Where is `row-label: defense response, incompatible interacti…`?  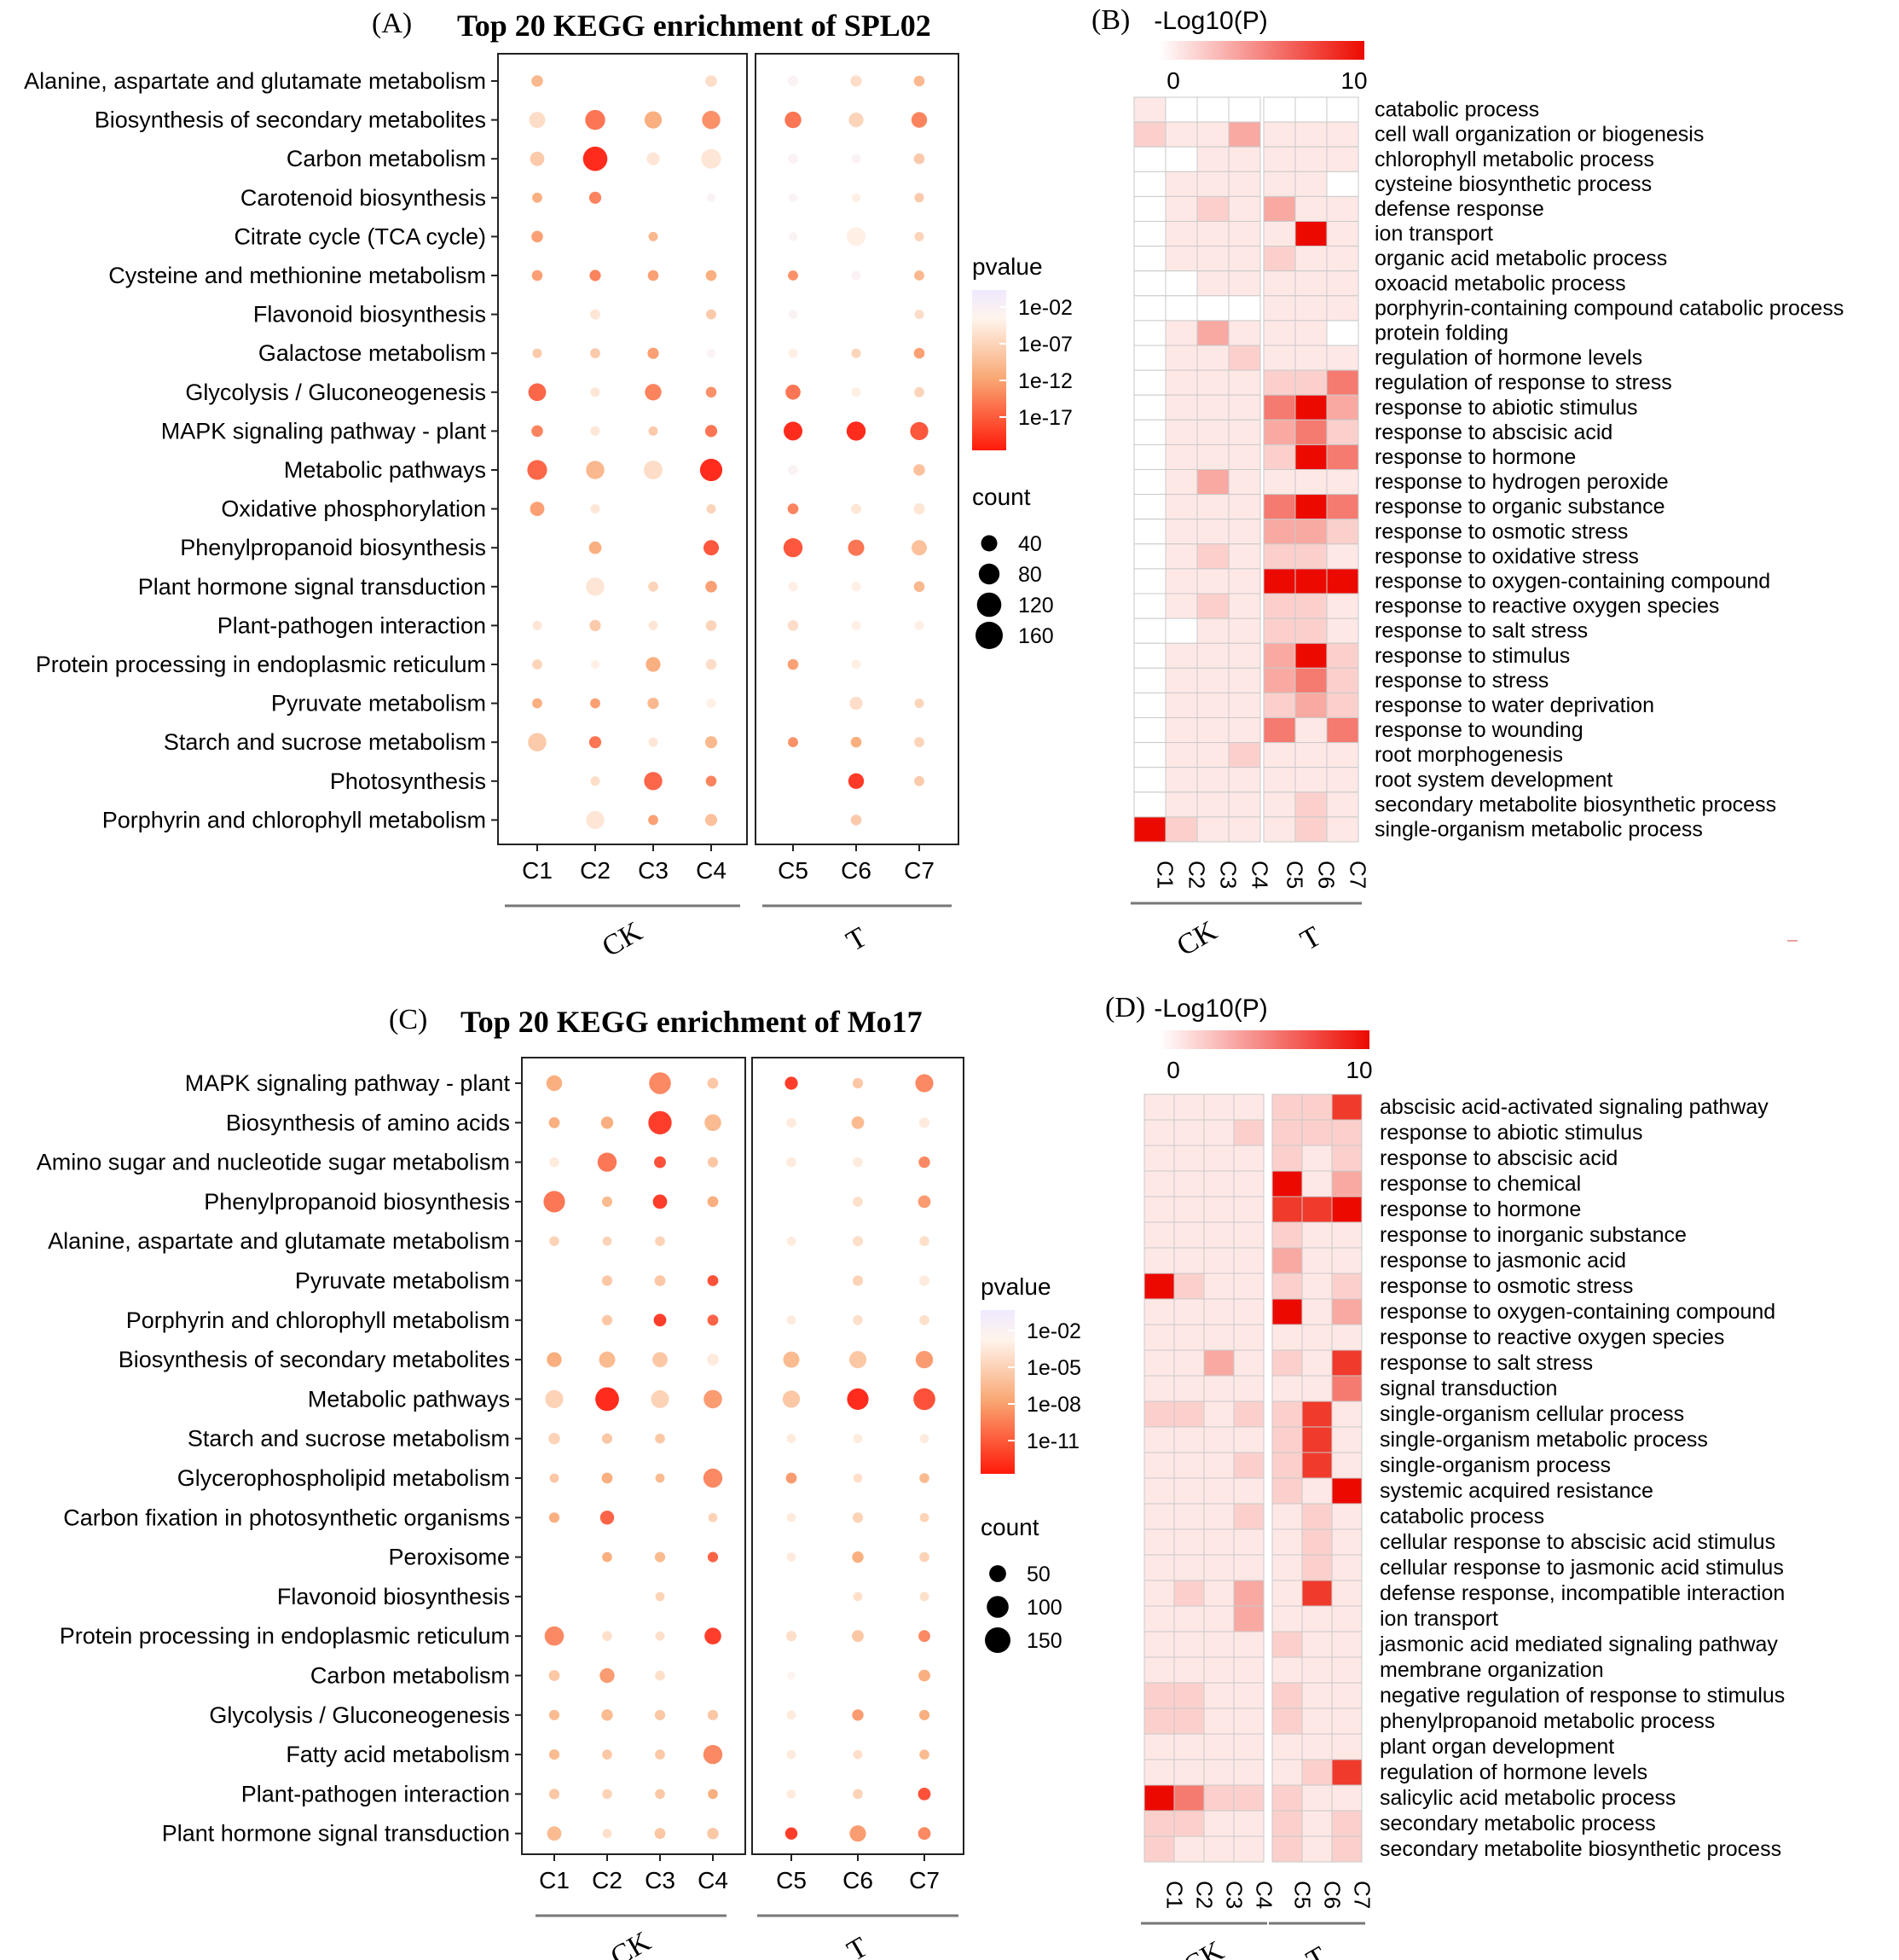
row-label: defense response, incompatible interacti… is located at coordinates (1582, 1593).